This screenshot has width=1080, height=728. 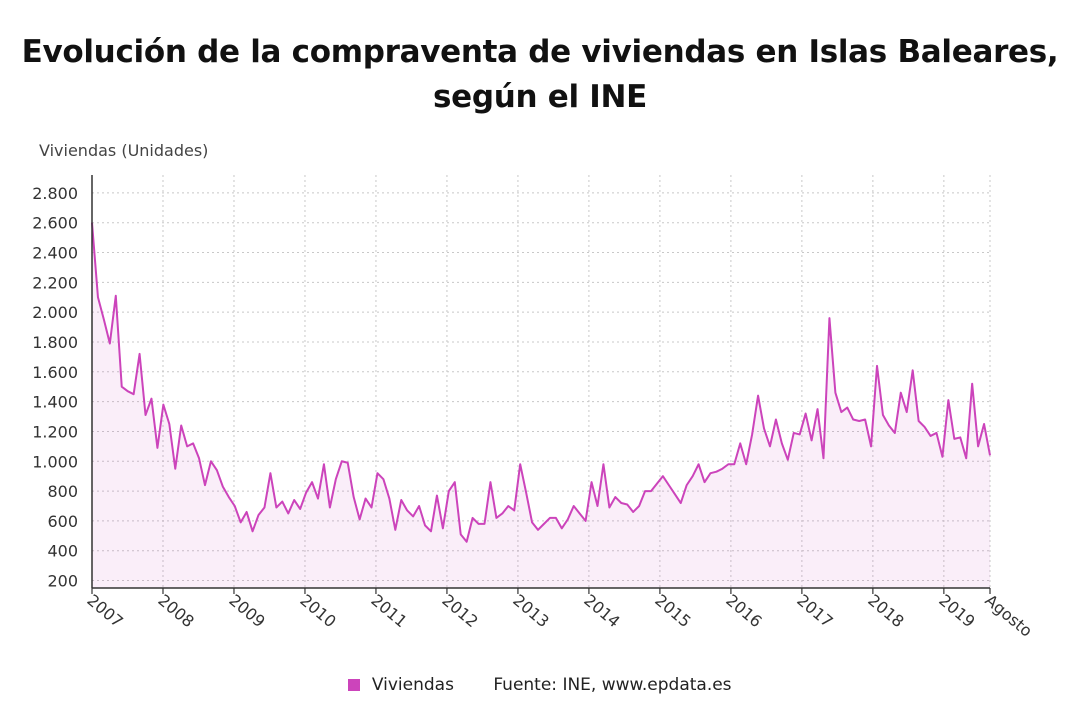 I want to click on x-tick-label: 2008, so click(x=175, y=611).